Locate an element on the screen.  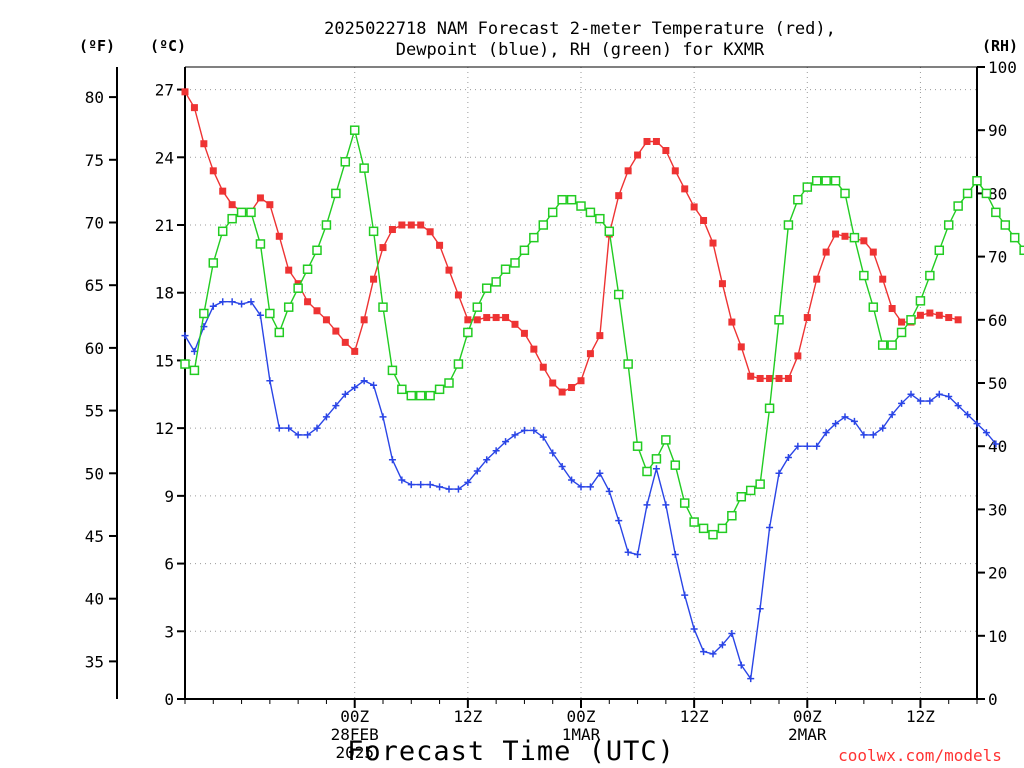
rh-tick-label: 100 is located at coordinates (1002, 67).